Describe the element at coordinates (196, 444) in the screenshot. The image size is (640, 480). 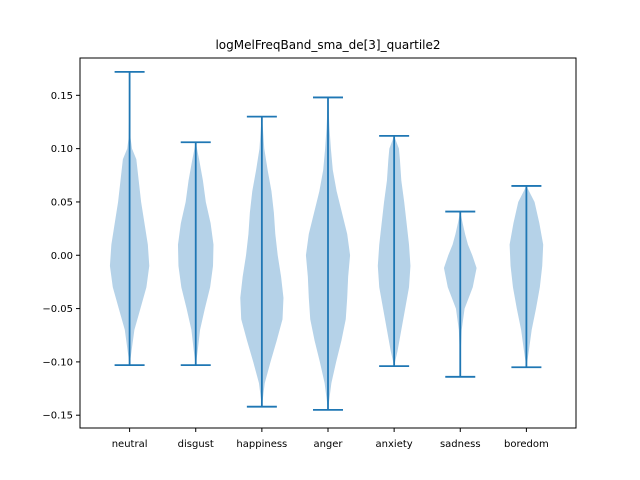
I see `x-tick-label-disgust: disgust` at that location.